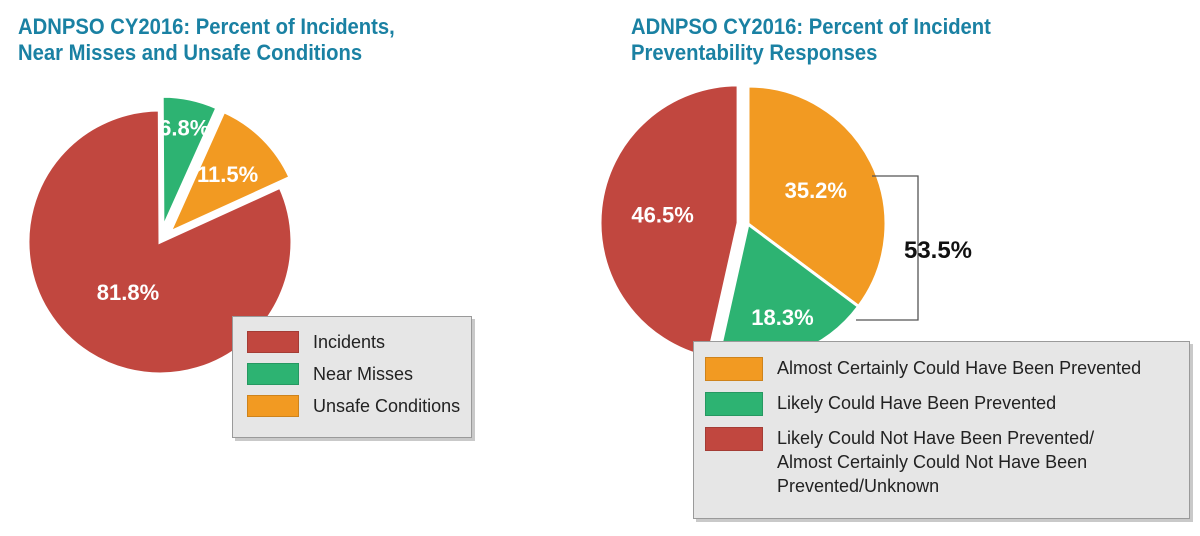 The width and height of the screenshot is (1200, 536). Describe the element at coordinates (816, 190) in the screenshot. I see `data-label-almost-certainly-could-have-been-prevent: 35.2%` at that location.